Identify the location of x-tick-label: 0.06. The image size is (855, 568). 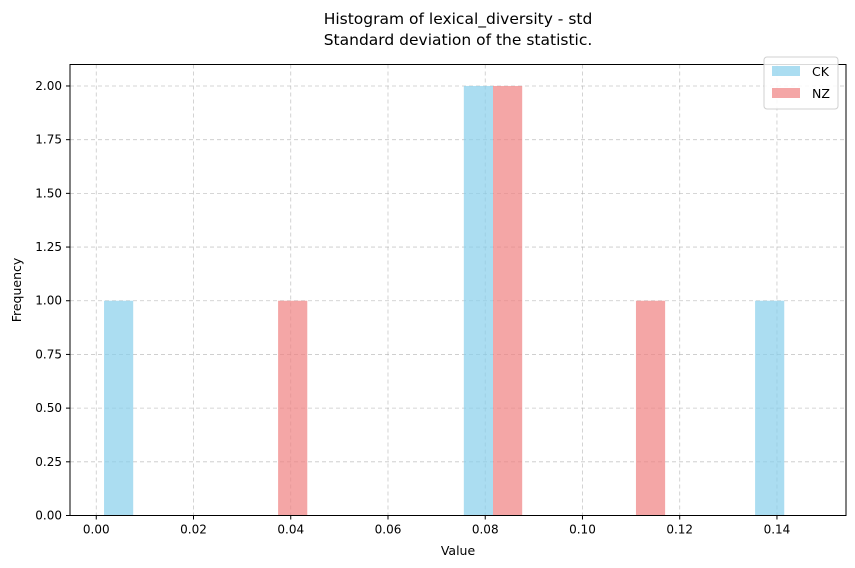
(388, 530).